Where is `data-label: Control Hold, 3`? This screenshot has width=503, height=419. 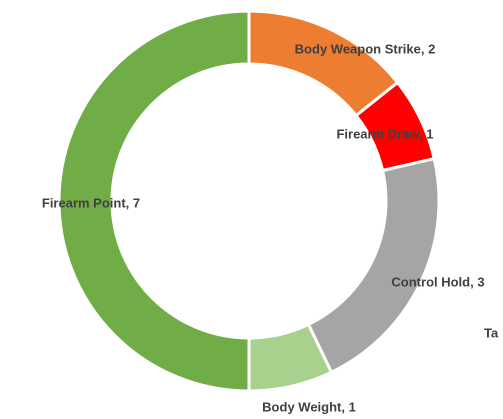 data-label: Control Hold, 3 is located at coordinates (437, 281).